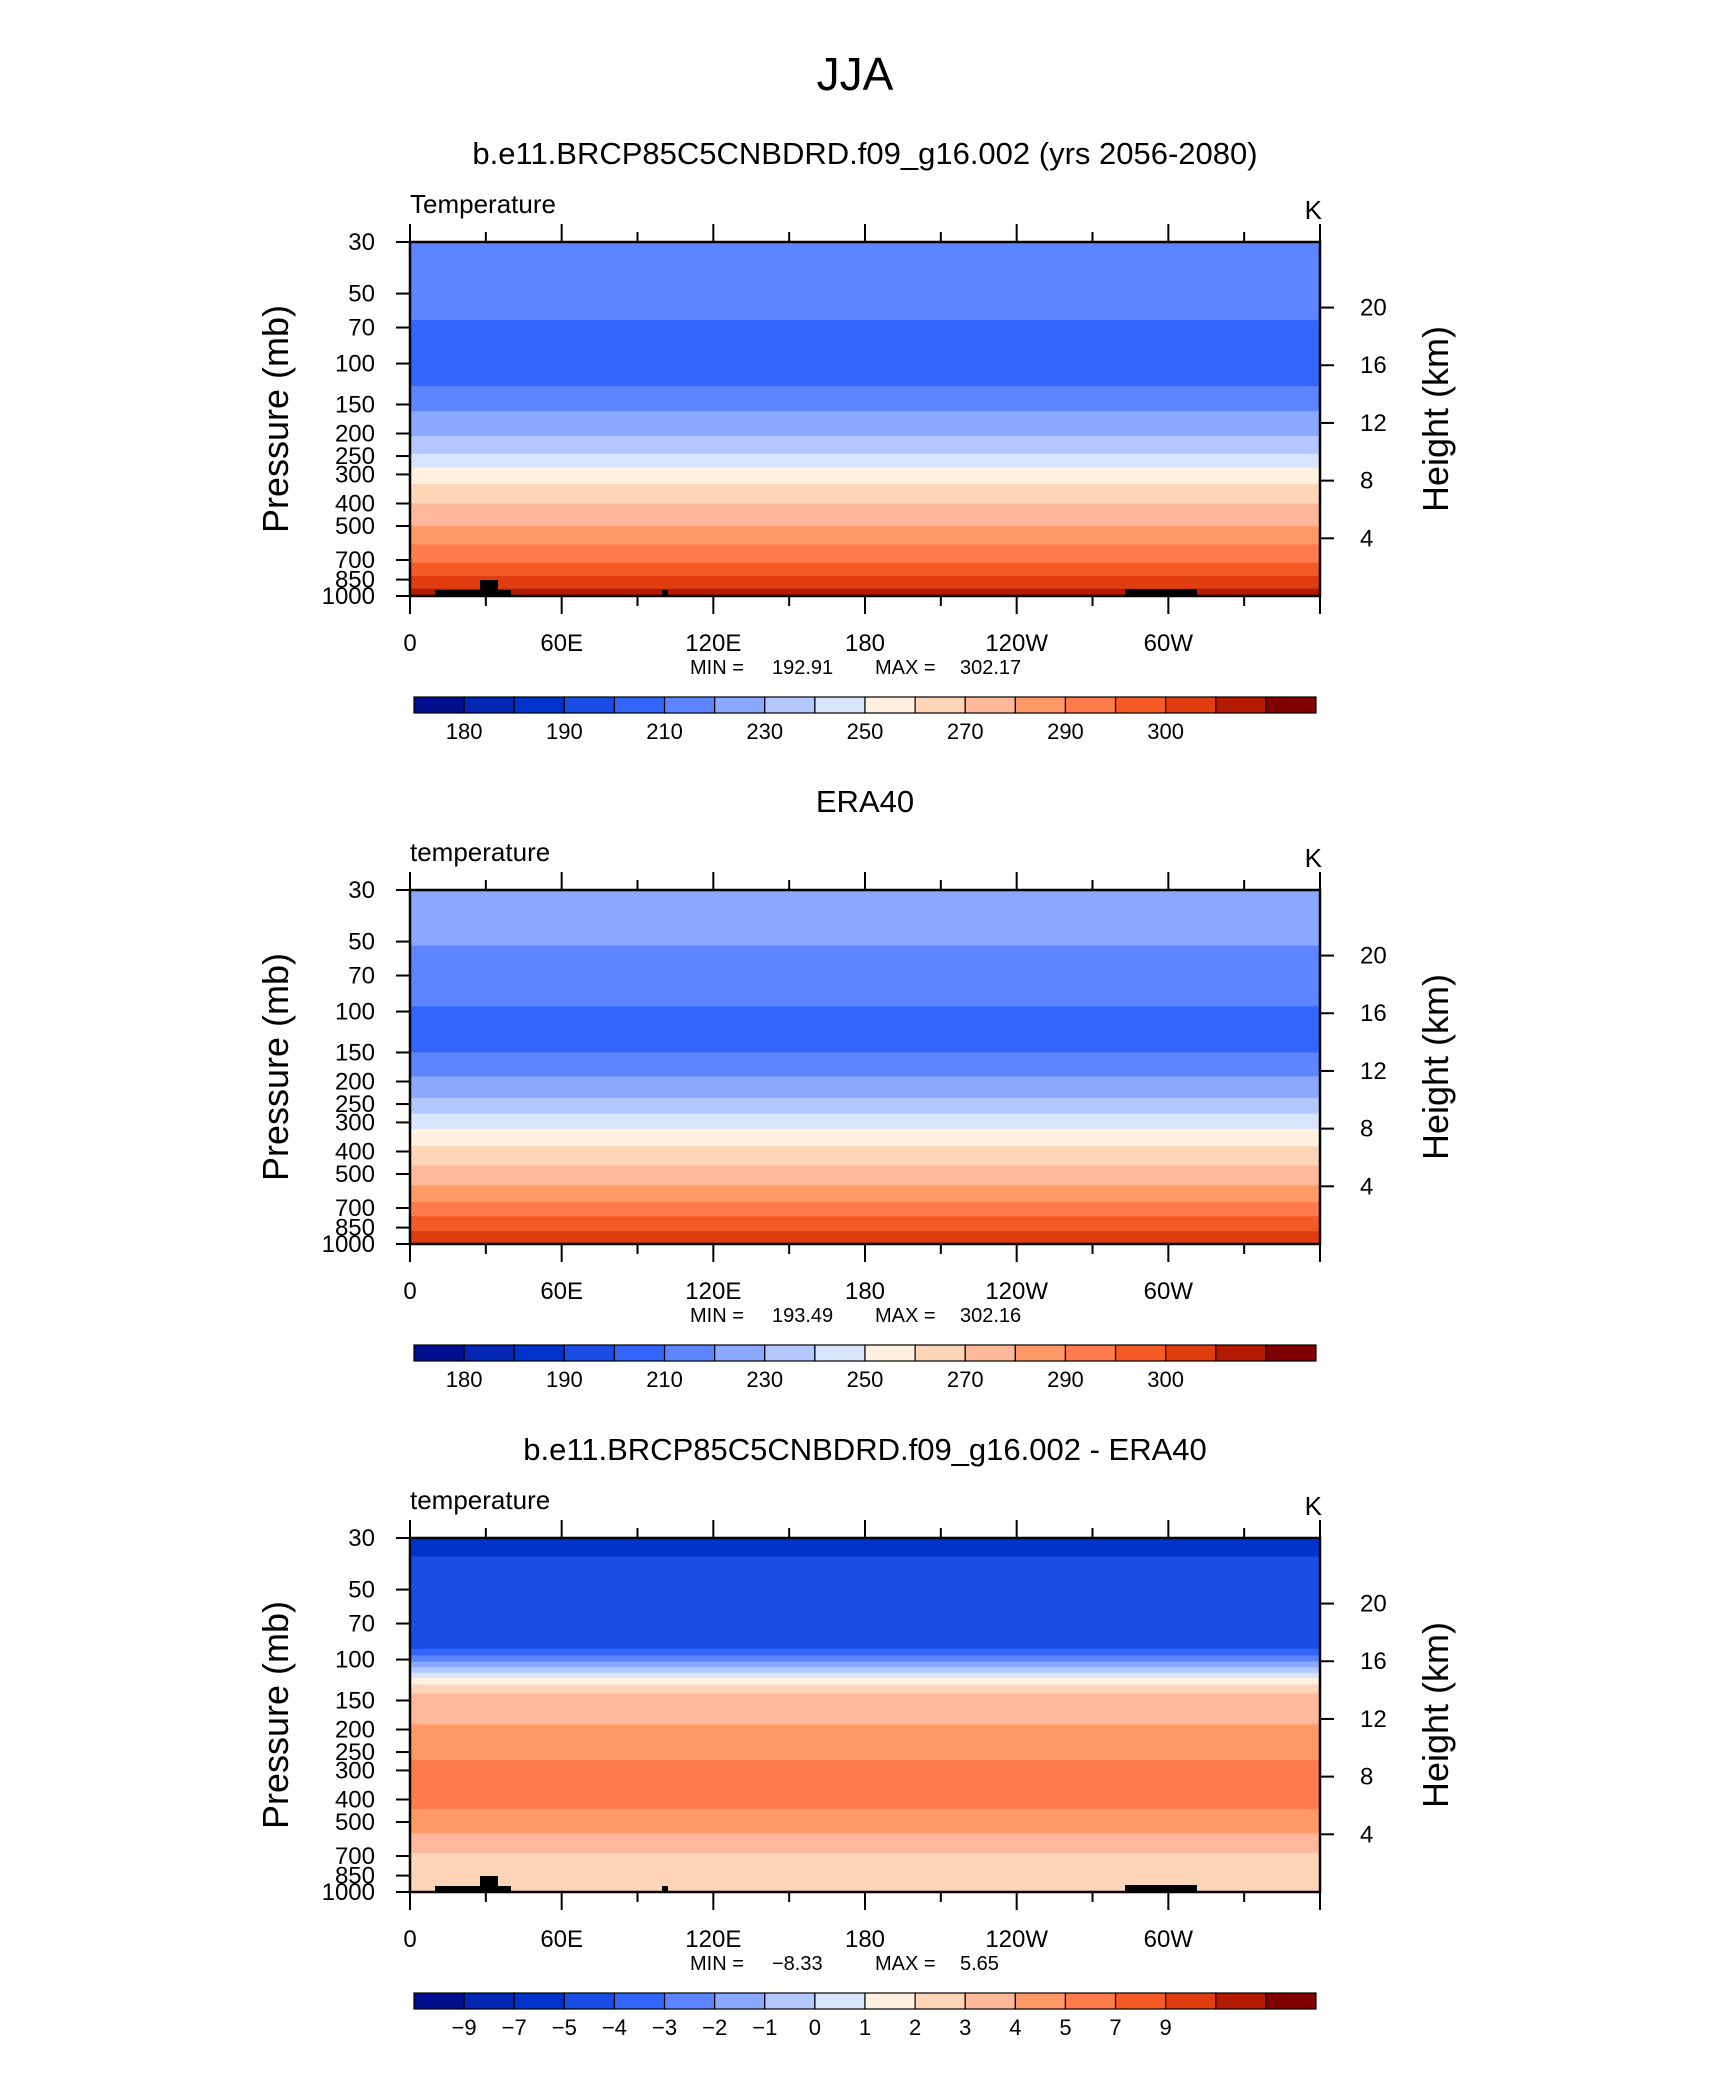  I want to click on y-tick-label: 150, so click(355, 1700).